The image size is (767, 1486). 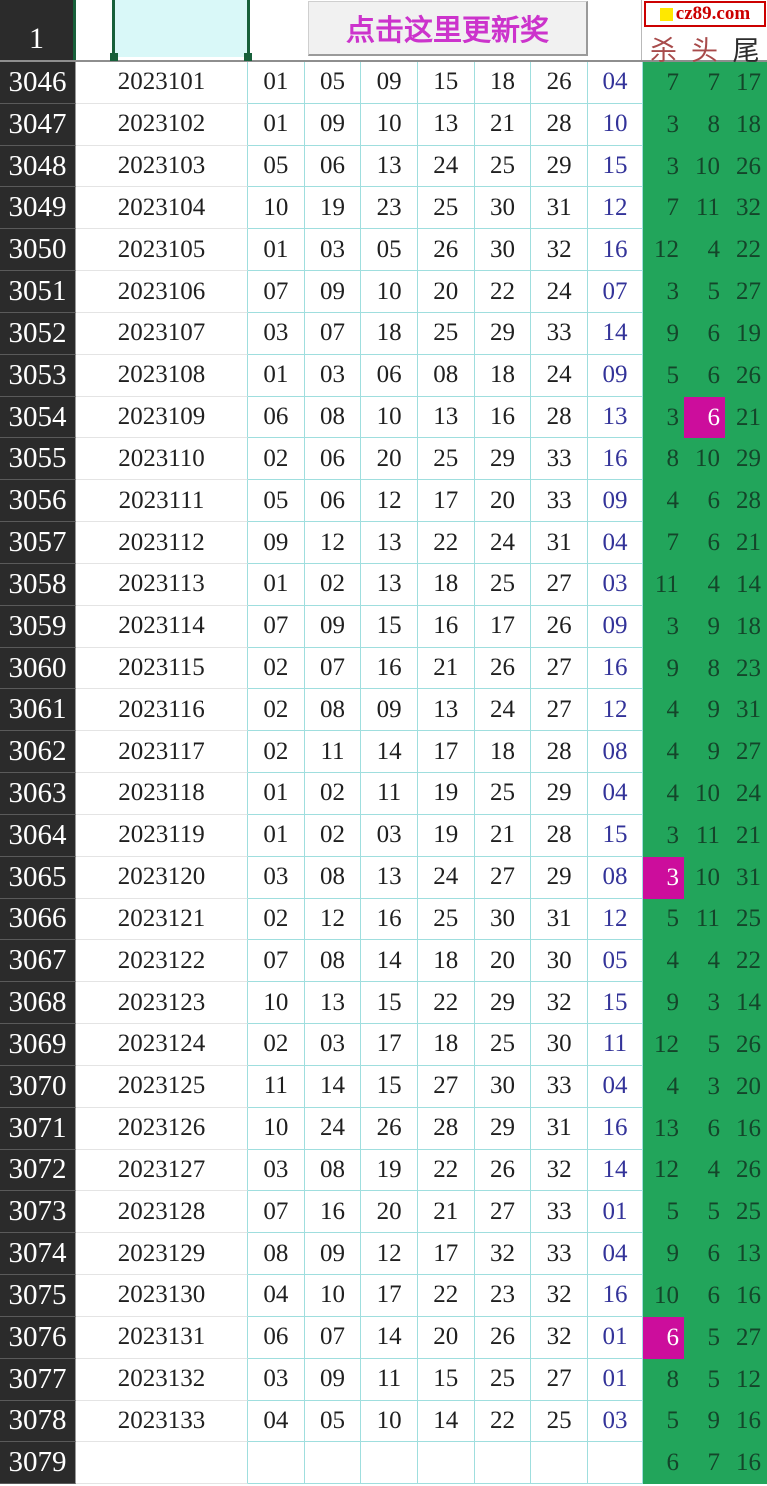 I want to click on red-ball-cell: 02, so click(x=333, y=584).